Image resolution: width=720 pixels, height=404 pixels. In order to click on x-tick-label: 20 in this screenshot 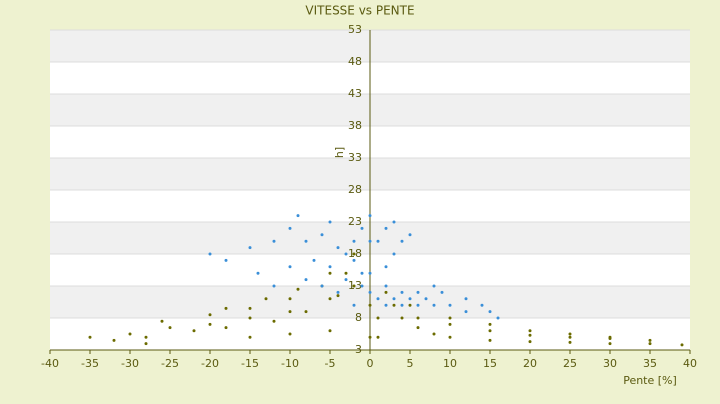, I will do `click(530, 363)`.